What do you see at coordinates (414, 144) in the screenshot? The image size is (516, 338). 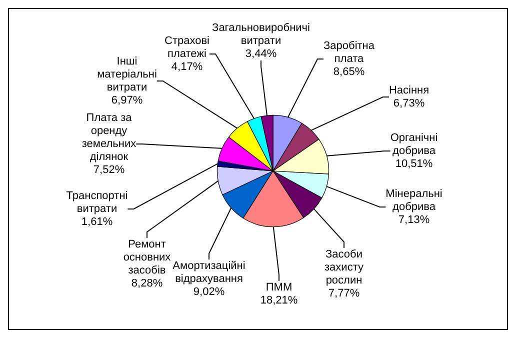 I see `slice-label: Органічні добрива` at bounding box center [414, 144].